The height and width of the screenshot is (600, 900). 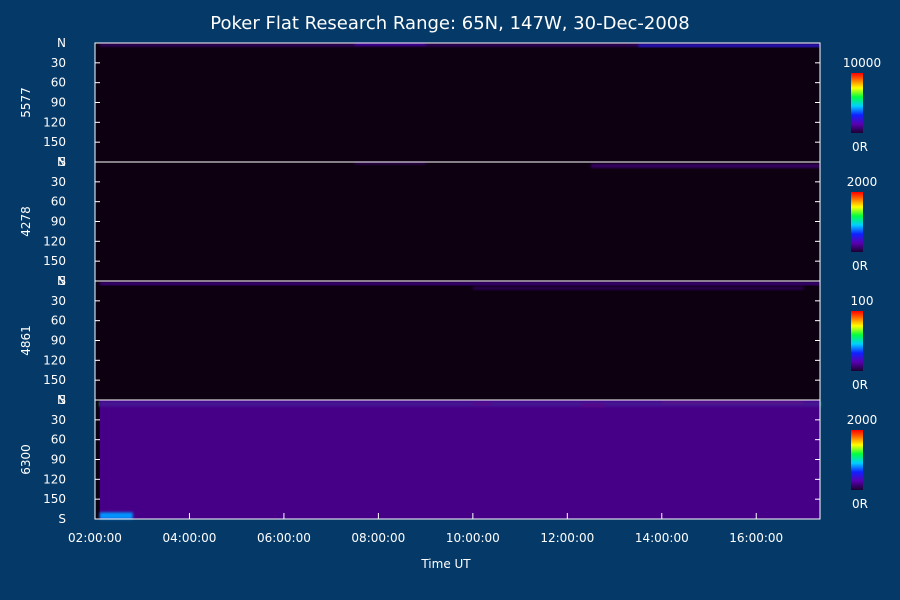 What do you see at coordinates (26, 340) in the screenshot?
I see `y-axis-label: 4861` at bounding box center [26, 340].